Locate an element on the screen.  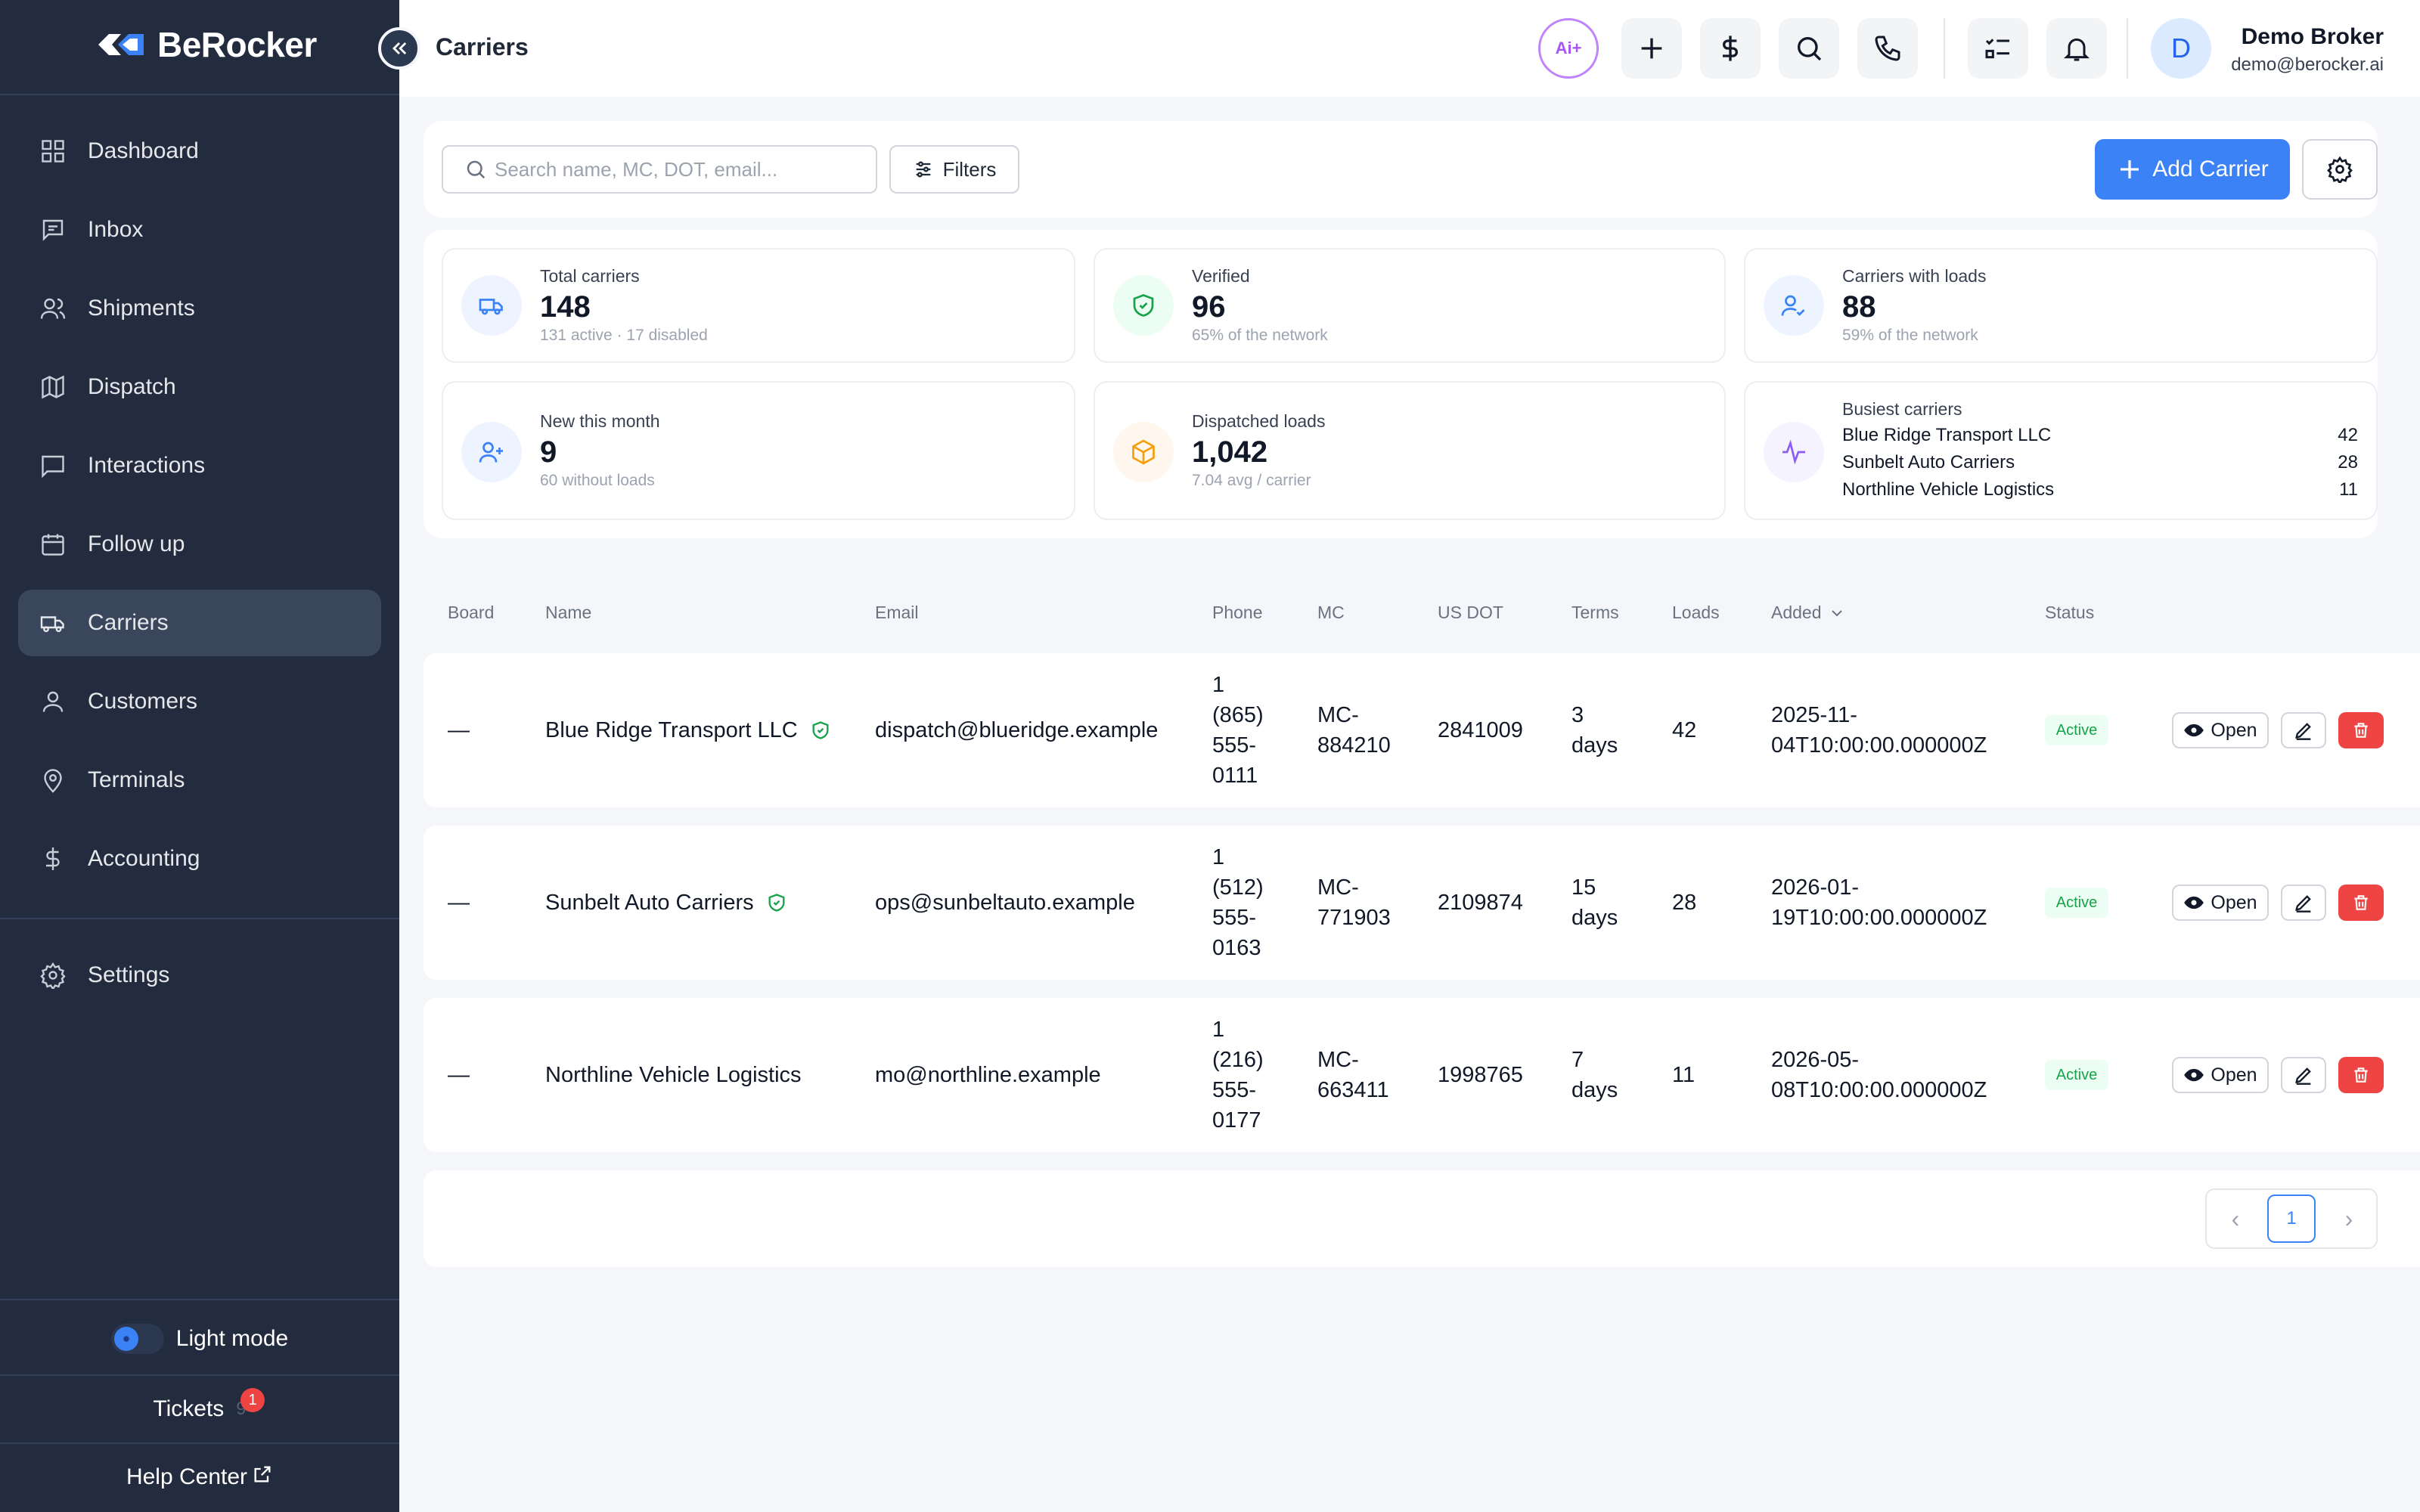
phone-part: (512) is located at coordinates (1238, 887).